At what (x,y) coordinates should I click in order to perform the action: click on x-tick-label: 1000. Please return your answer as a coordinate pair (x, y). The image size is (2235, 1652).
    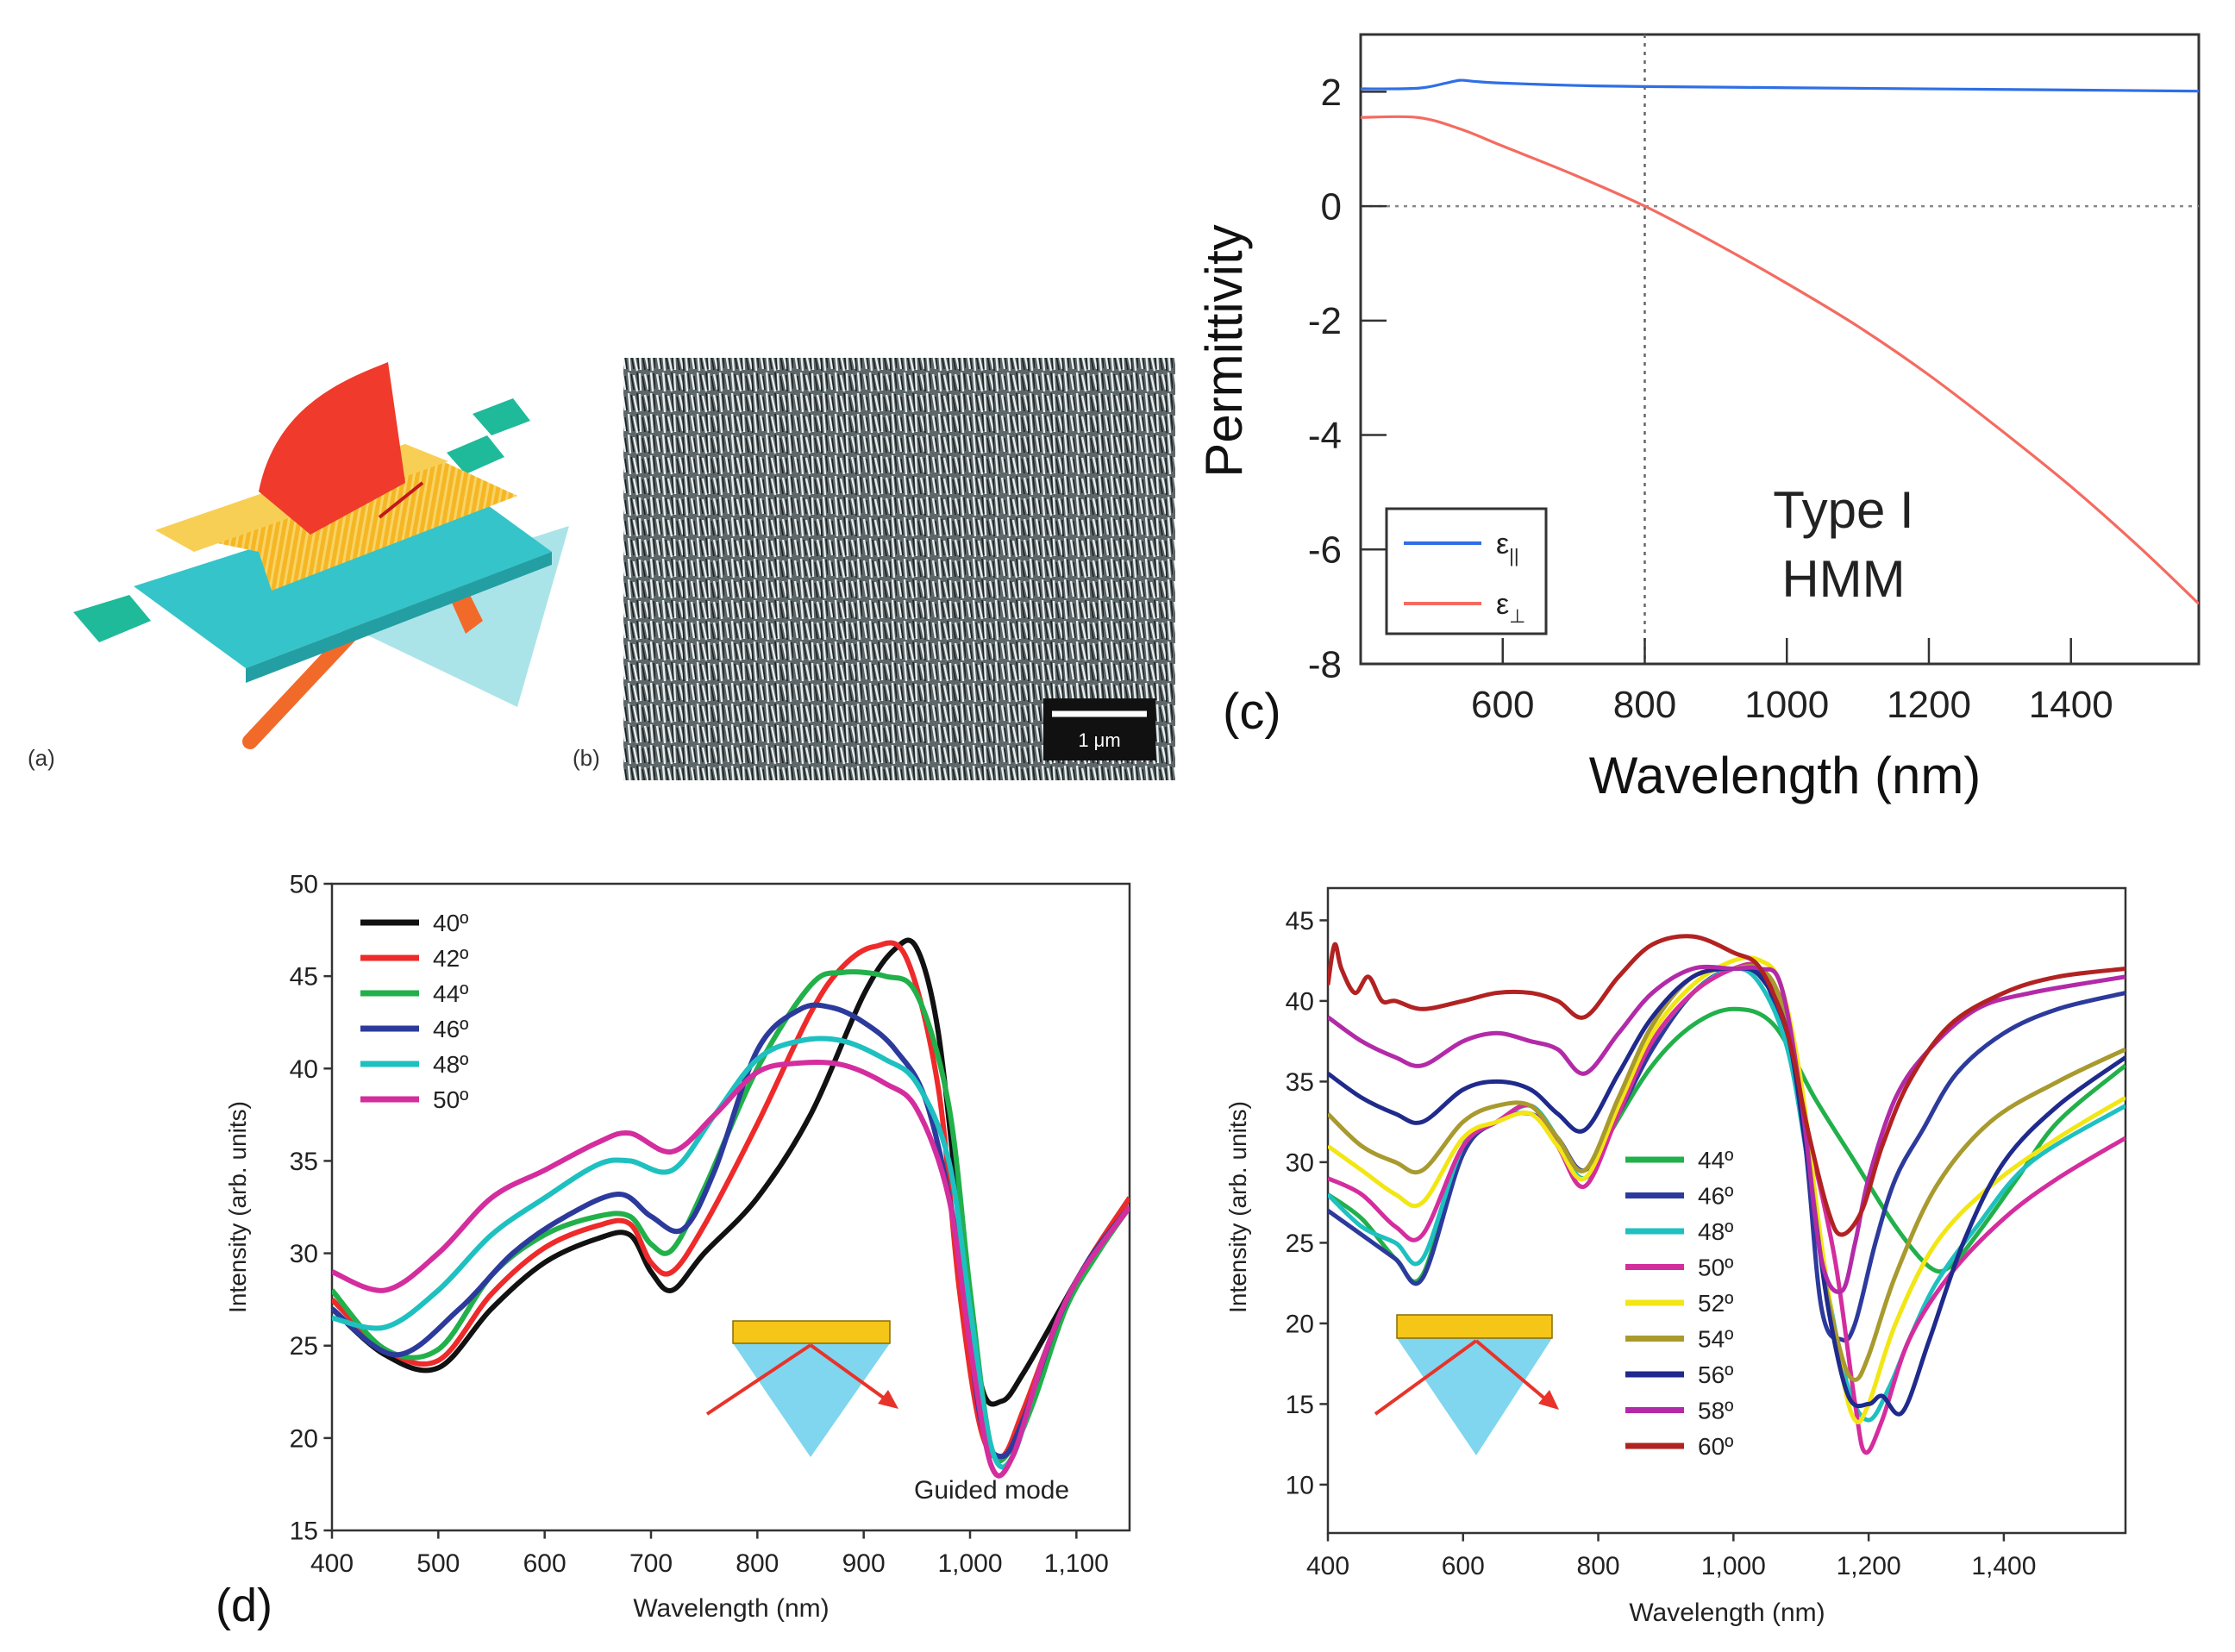
    Looking at the image, I should click on (1786, 705).